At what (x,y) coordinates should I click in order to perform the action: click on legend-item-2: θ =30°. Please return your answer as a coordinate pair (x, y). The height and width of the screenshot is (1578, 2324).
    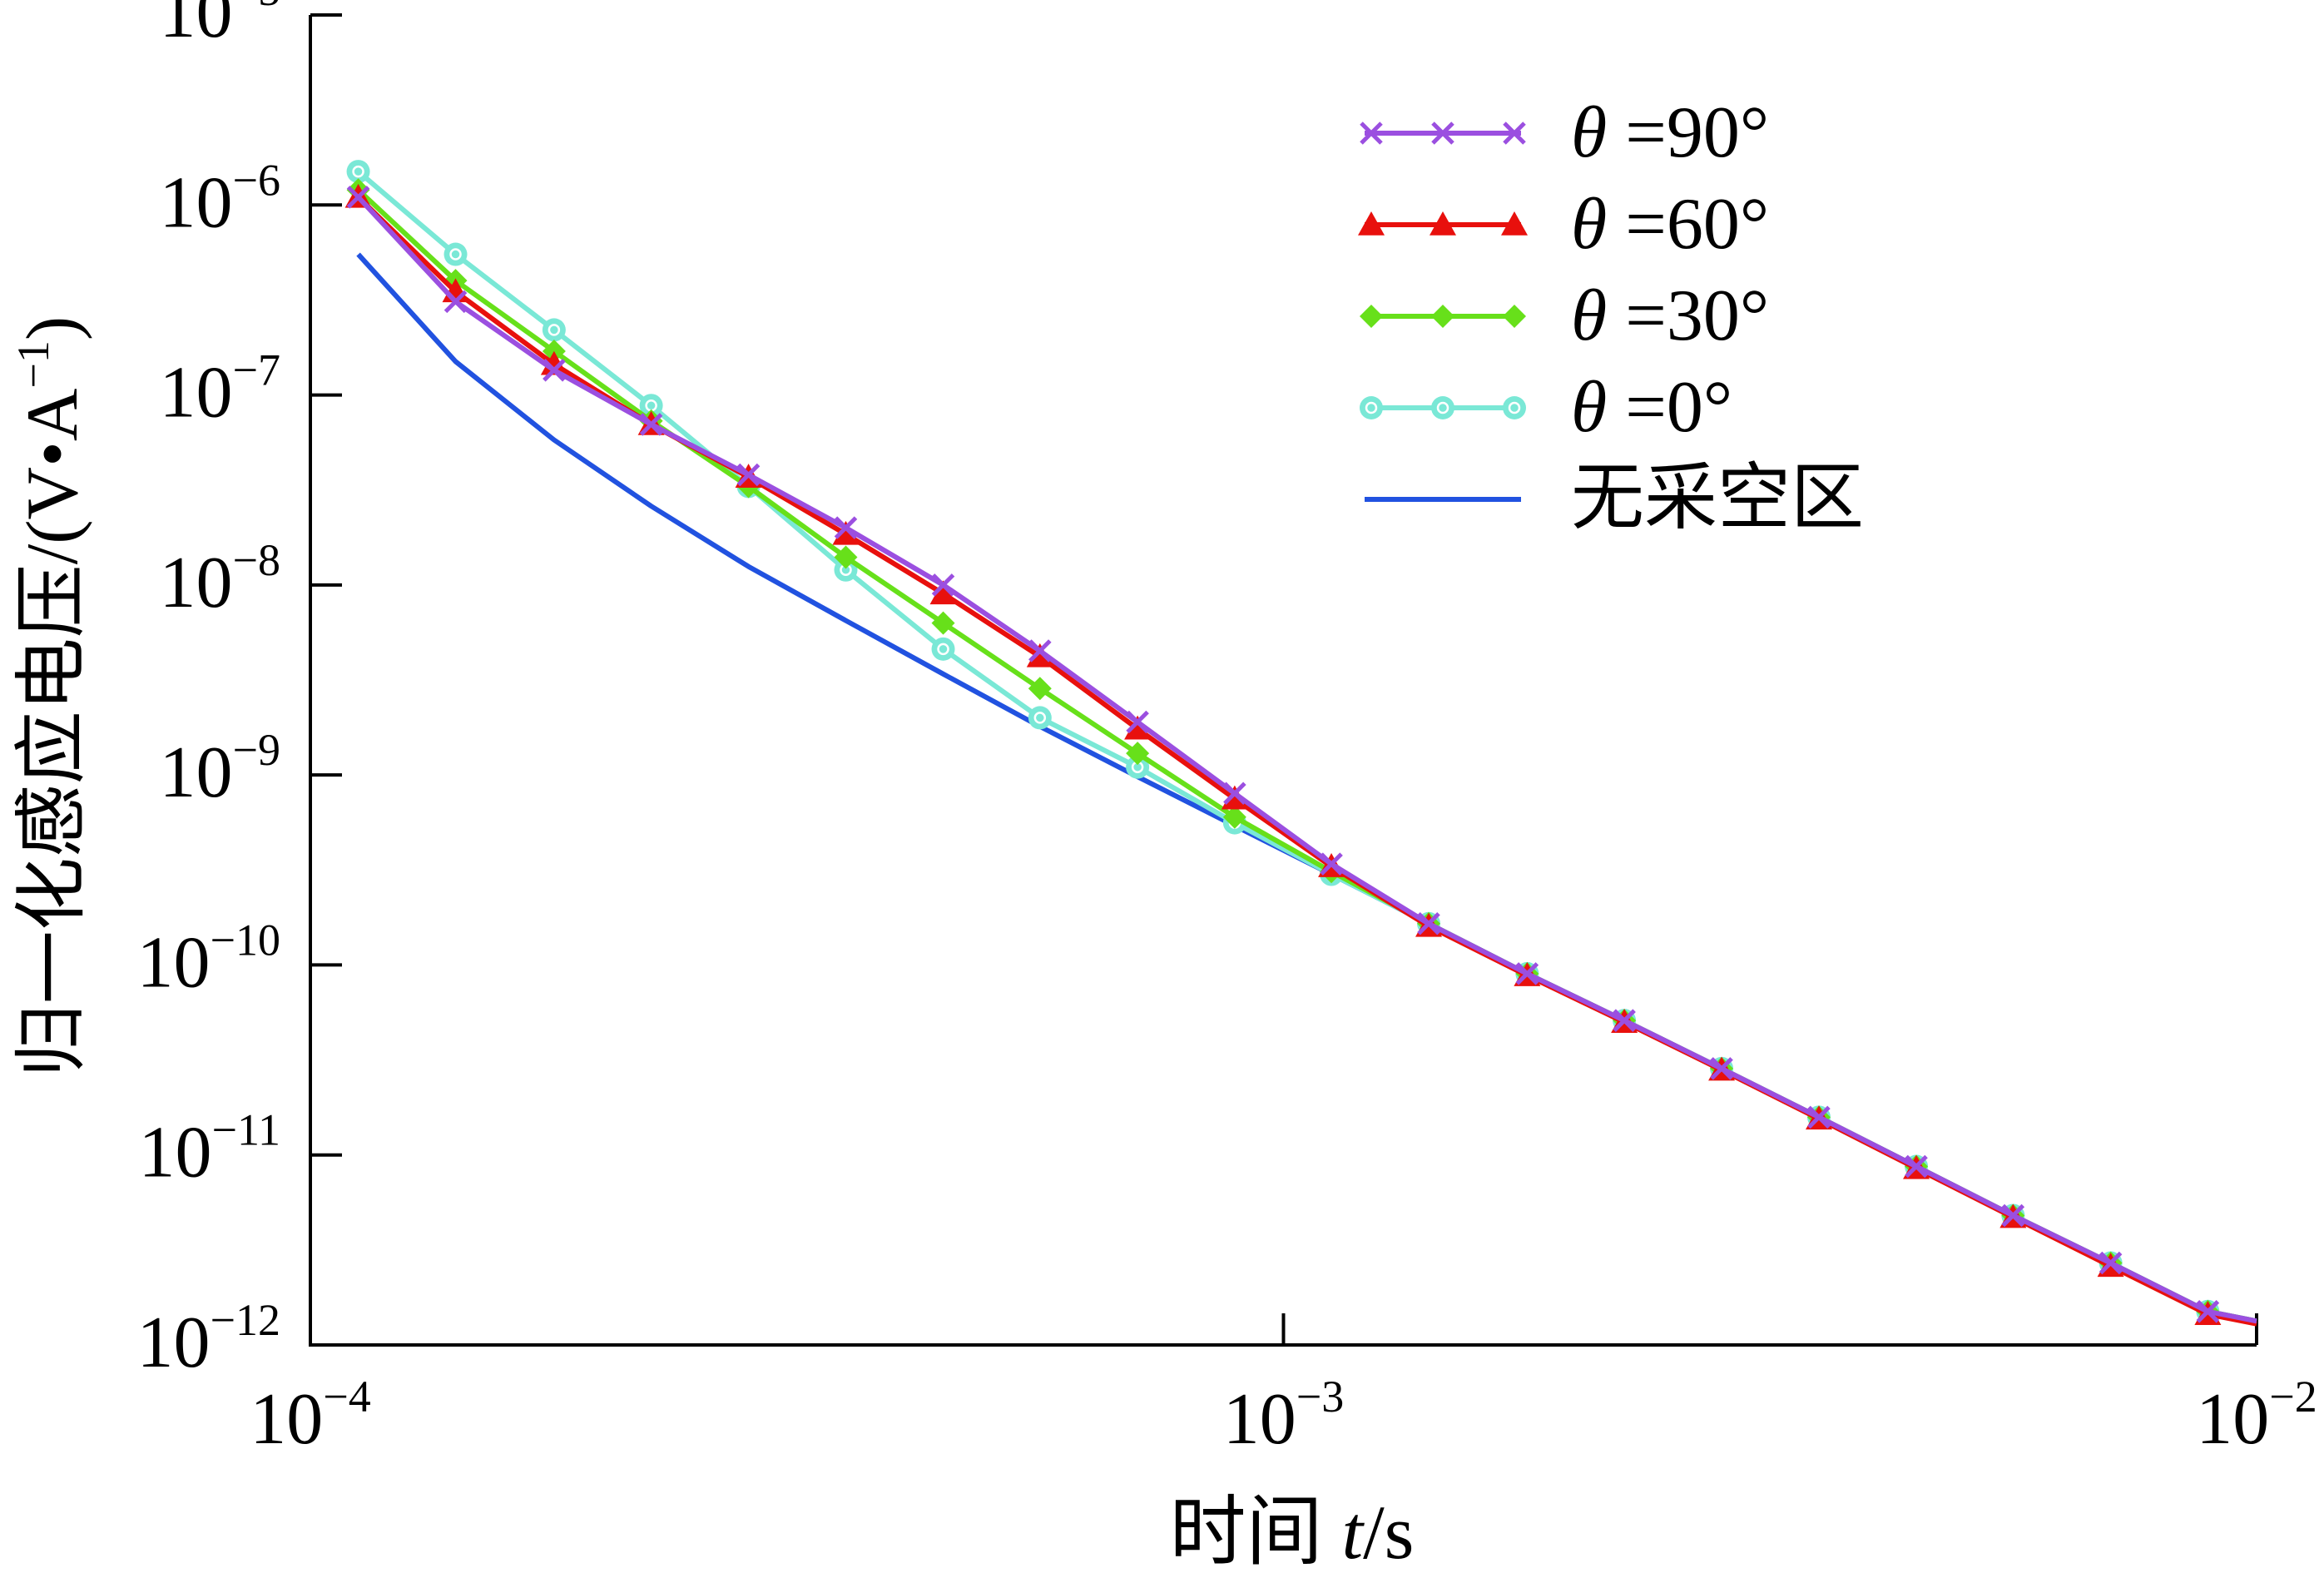
    Looking at the image, I should click on (1564, 315).